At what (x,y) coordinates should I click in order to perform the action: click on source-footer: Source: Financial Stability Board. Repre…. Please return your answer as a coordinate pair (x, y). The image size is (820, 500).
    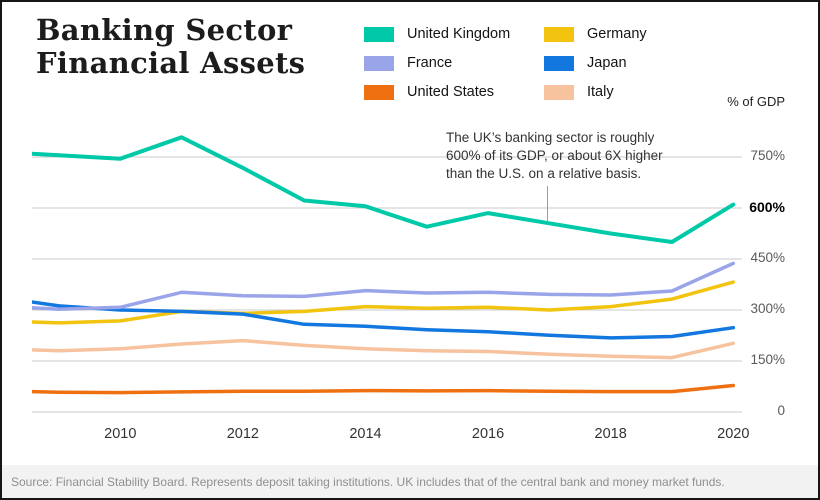
    Looking at the image, I should click on (410, 481).